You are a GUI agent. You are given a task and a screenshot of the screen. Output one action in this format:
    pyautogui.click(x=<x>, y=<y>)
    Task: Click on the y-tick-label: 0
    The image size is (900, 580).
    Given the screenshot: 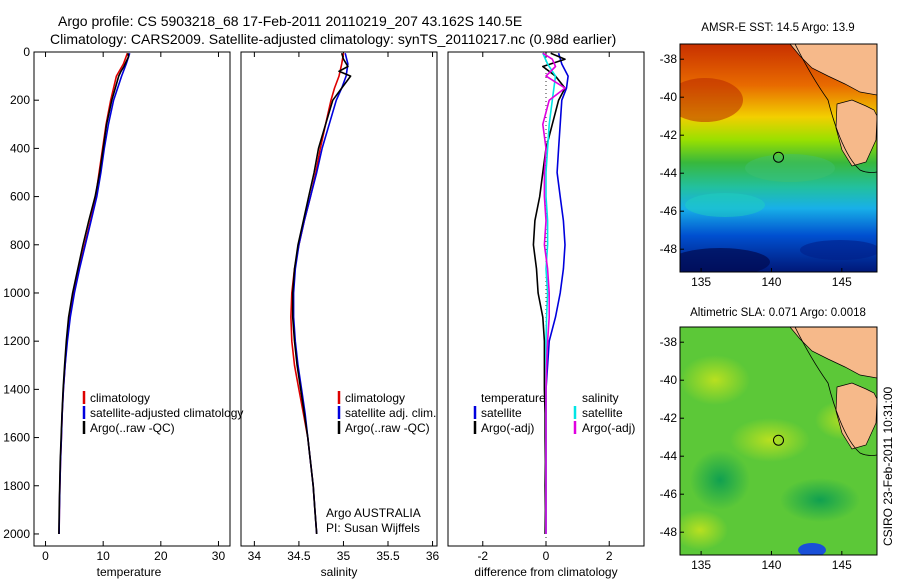 What is the action you would take?
    pyautogui.click(x=26, y=52)
    